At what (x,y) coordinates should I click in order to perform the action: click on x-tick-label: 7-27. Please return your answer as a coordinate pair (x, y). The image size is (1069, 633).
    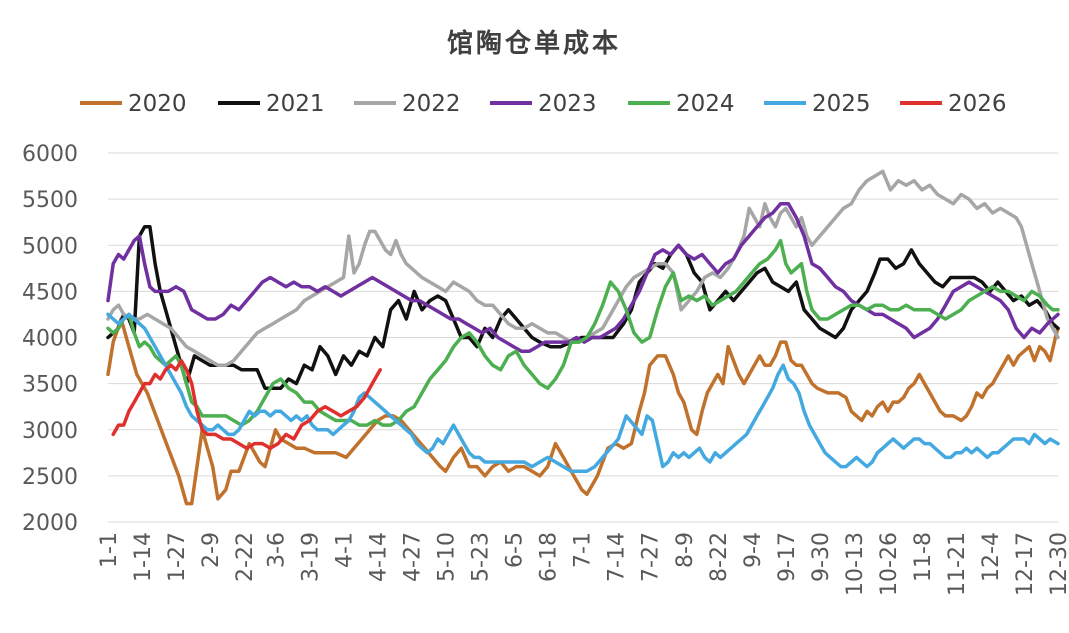
    Looking at the image, I should click on (651, 557).